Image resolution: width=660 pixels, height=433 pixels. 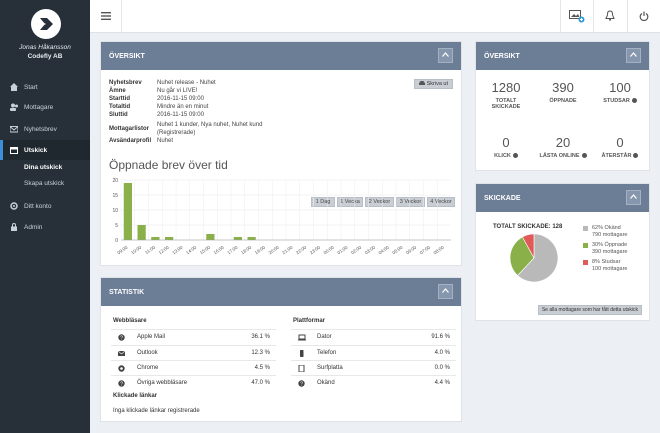 I want to click on stat-label: Apple Mail, so click(x=151, y=337).